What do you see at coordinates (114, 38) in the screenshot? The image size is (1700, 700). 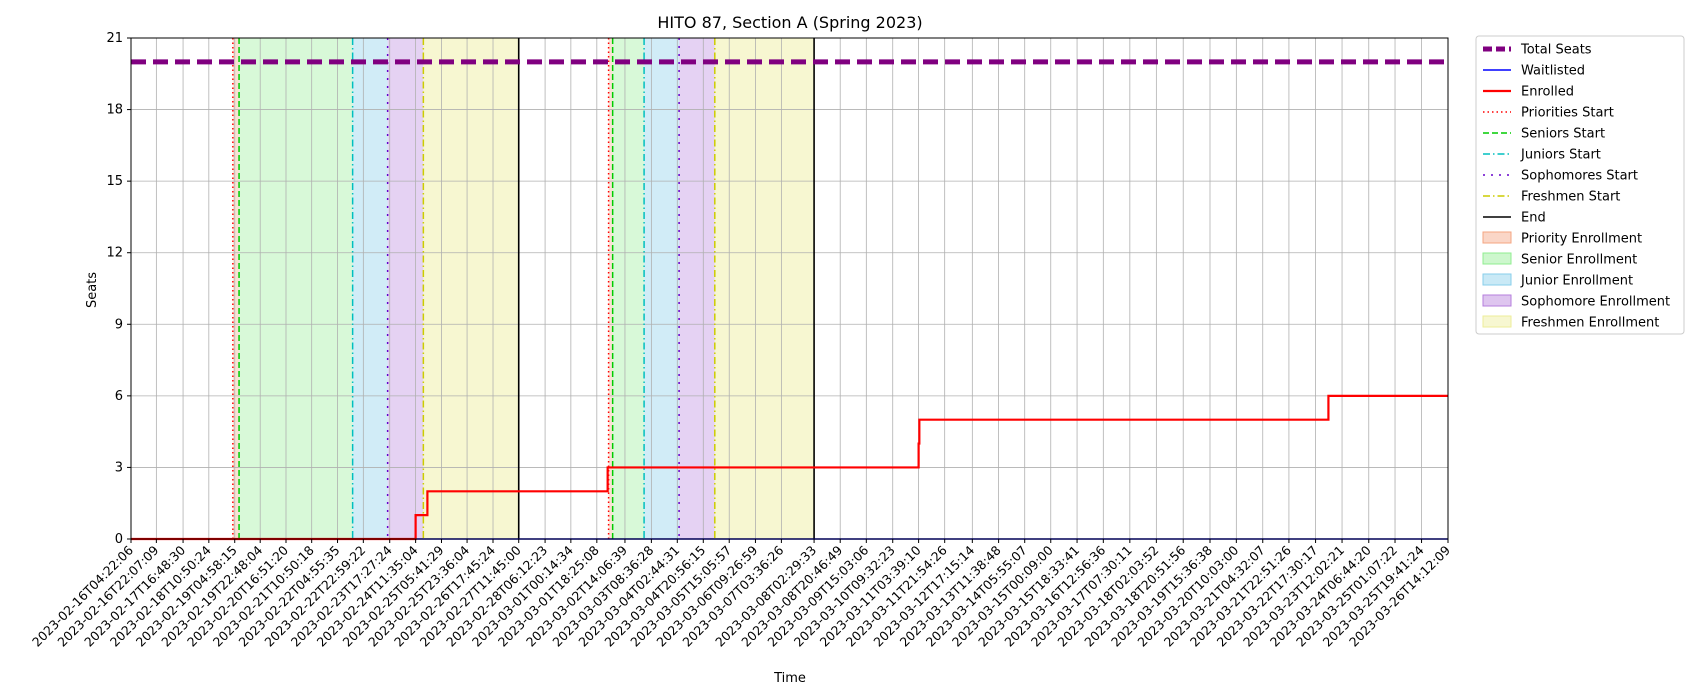 I see `y-tick-label-7: 21` at bounding box center [114, 38].